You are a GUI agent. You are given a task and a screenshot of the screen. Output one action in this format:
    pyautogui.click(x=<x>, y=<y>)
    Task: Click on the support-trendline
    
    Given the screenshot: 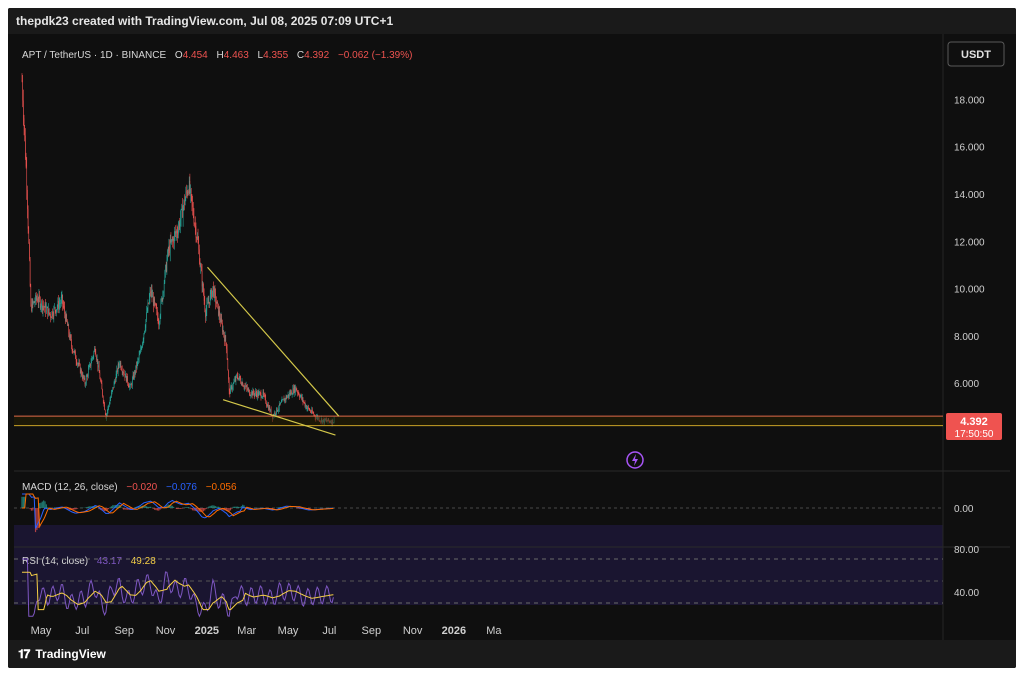 What is the action you would take?
    pyautogui.click(x=279, y=417)
    